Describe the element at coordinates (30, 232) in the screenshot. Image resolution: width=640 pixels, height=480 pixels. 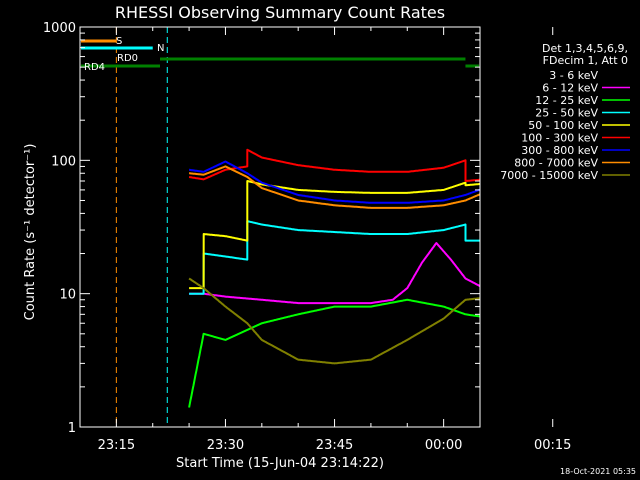
I see `y-axis-label: Count Rate (s⁻¹ detector⁻¹)` at that location.